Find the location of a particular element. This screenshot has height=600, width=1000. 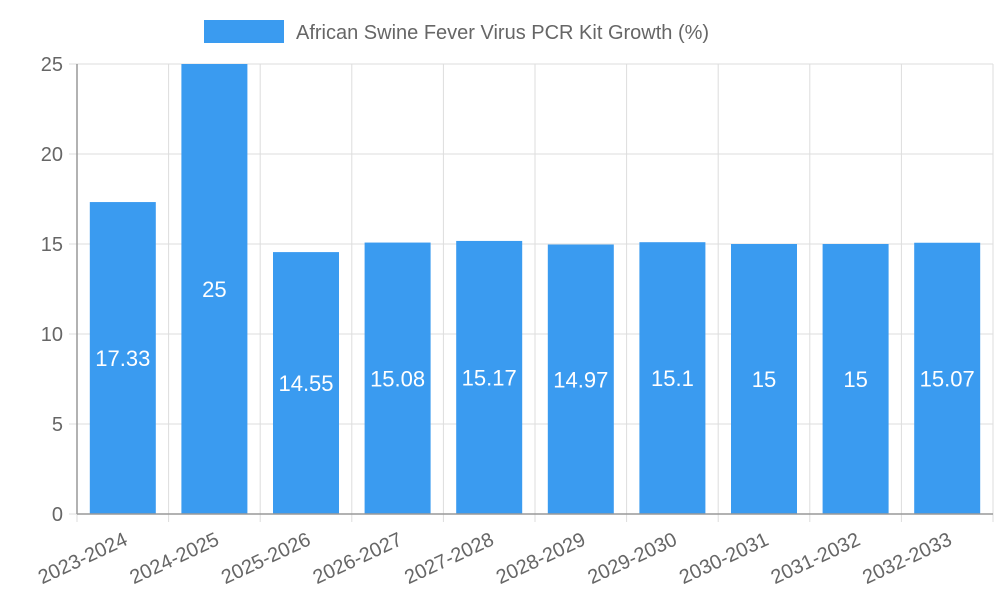

data-label: 15.1 is located at coordinates (672, 378).